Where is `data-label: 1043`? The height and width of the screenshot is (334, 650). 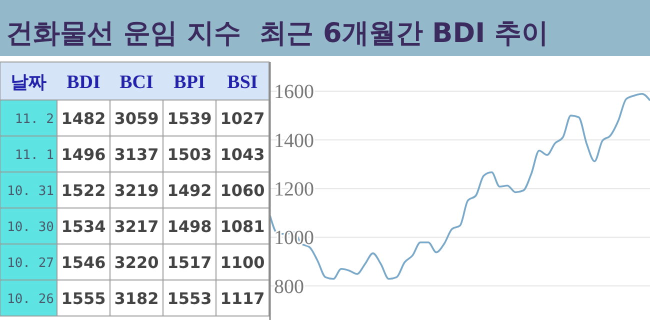
data-label: 1043 is located at coordinates (242, 154).